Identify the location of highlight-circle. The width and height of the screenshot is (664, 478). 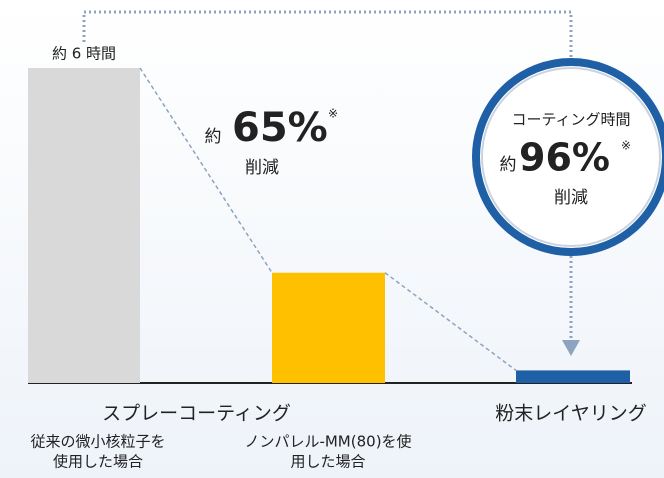
(568, 157).